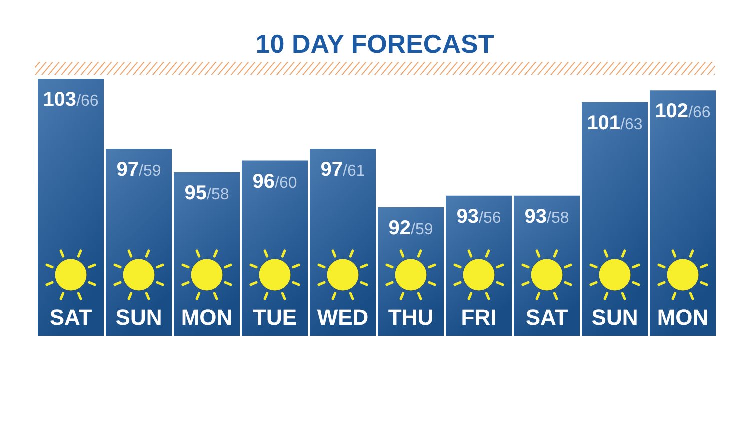 The image size is (750, 422). I want to click on data-label: 102/66, so click(683, 111).